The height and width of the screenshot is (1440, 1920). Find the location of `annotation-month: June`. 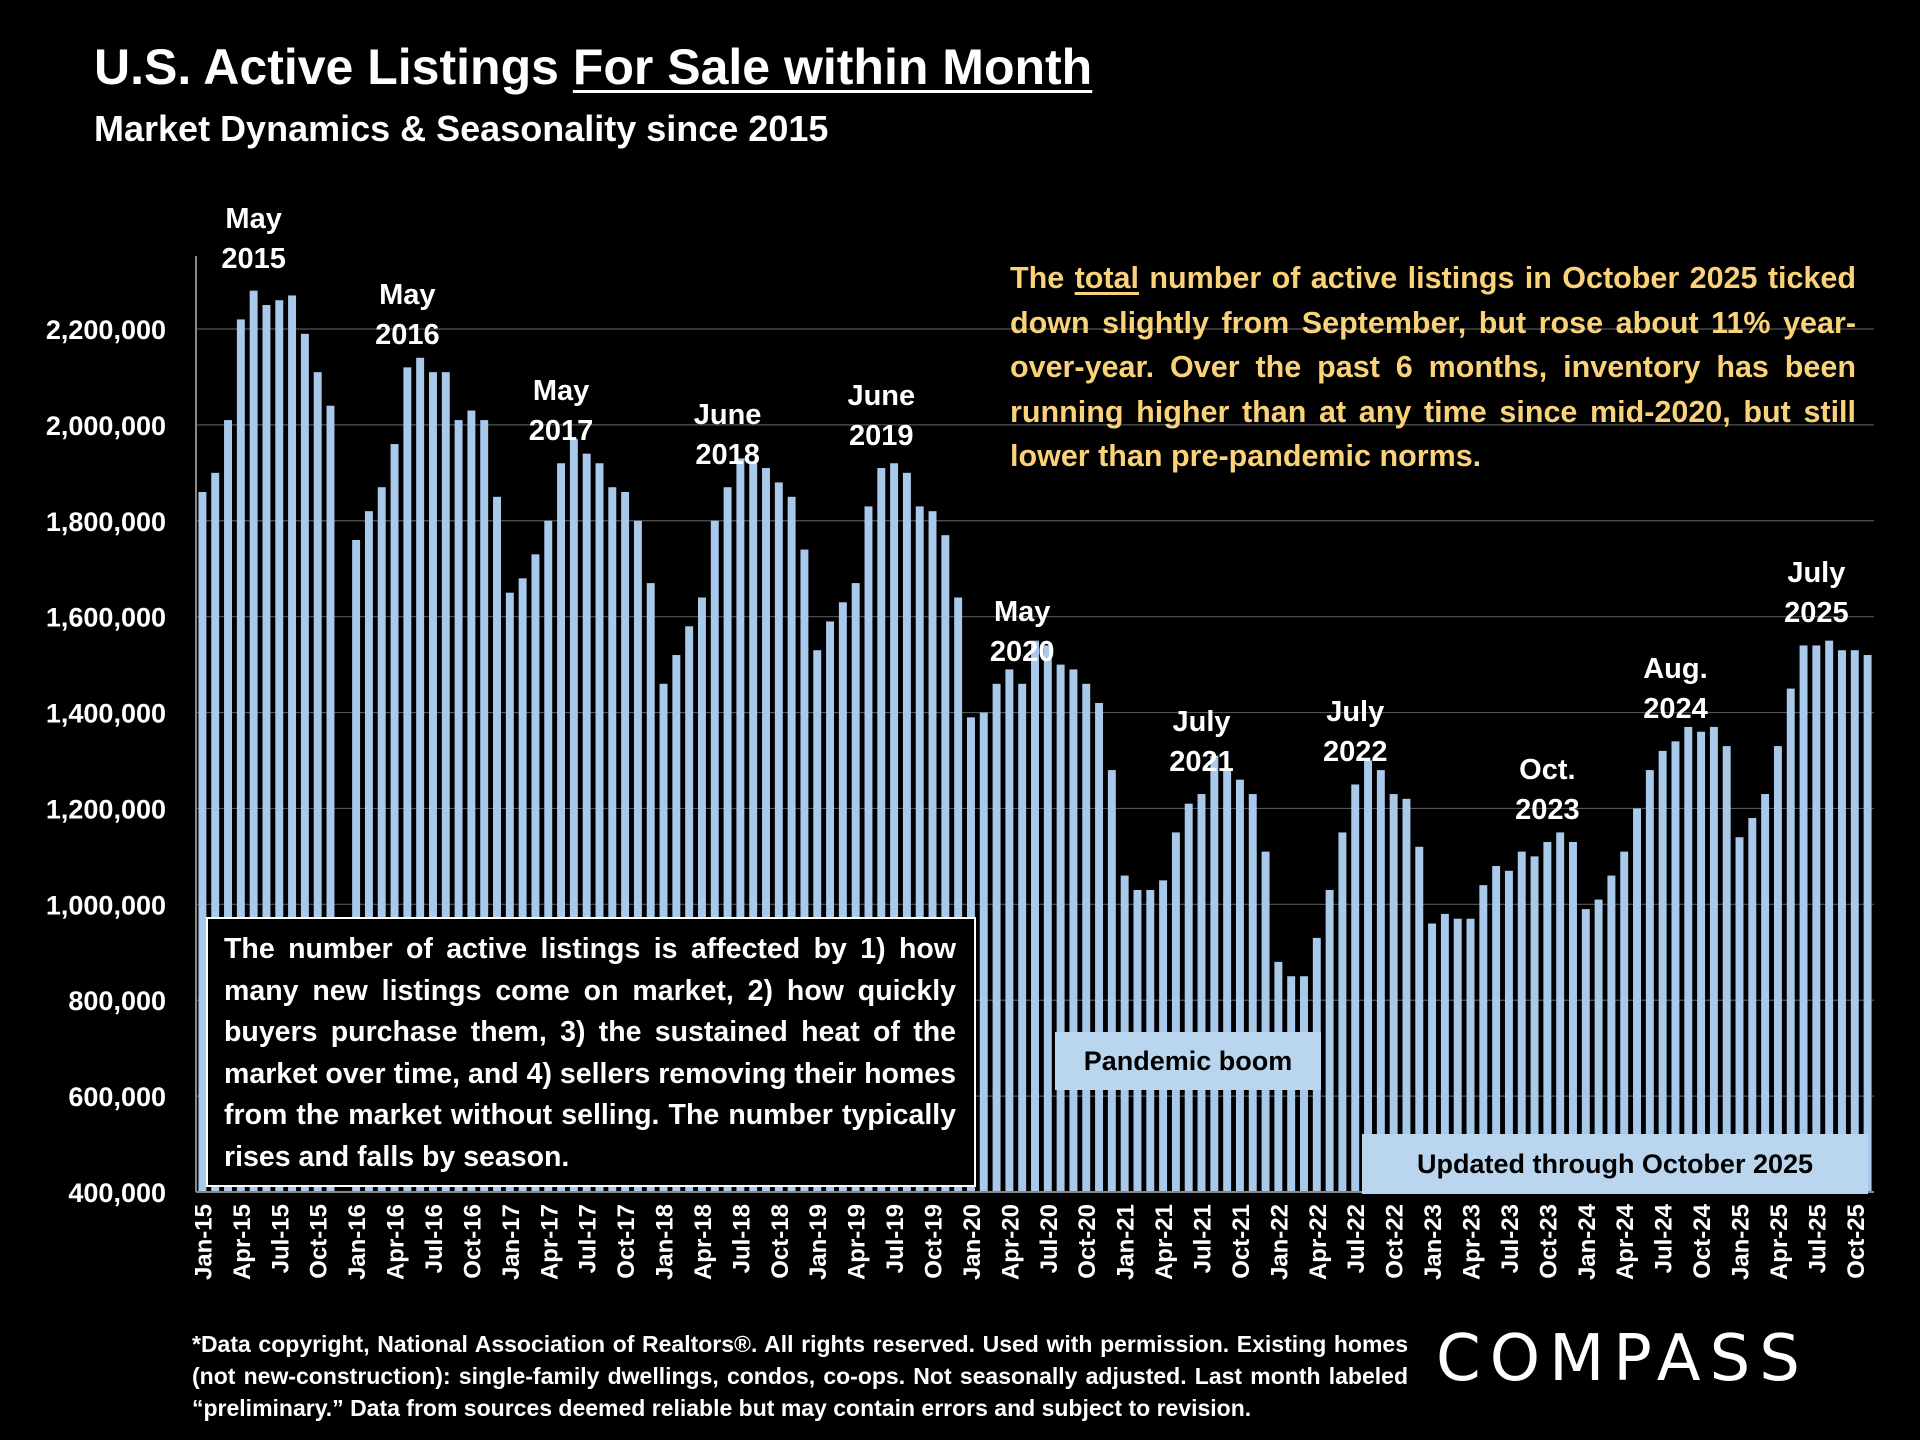

annotation-month: June is located at coordinates (881, 396).